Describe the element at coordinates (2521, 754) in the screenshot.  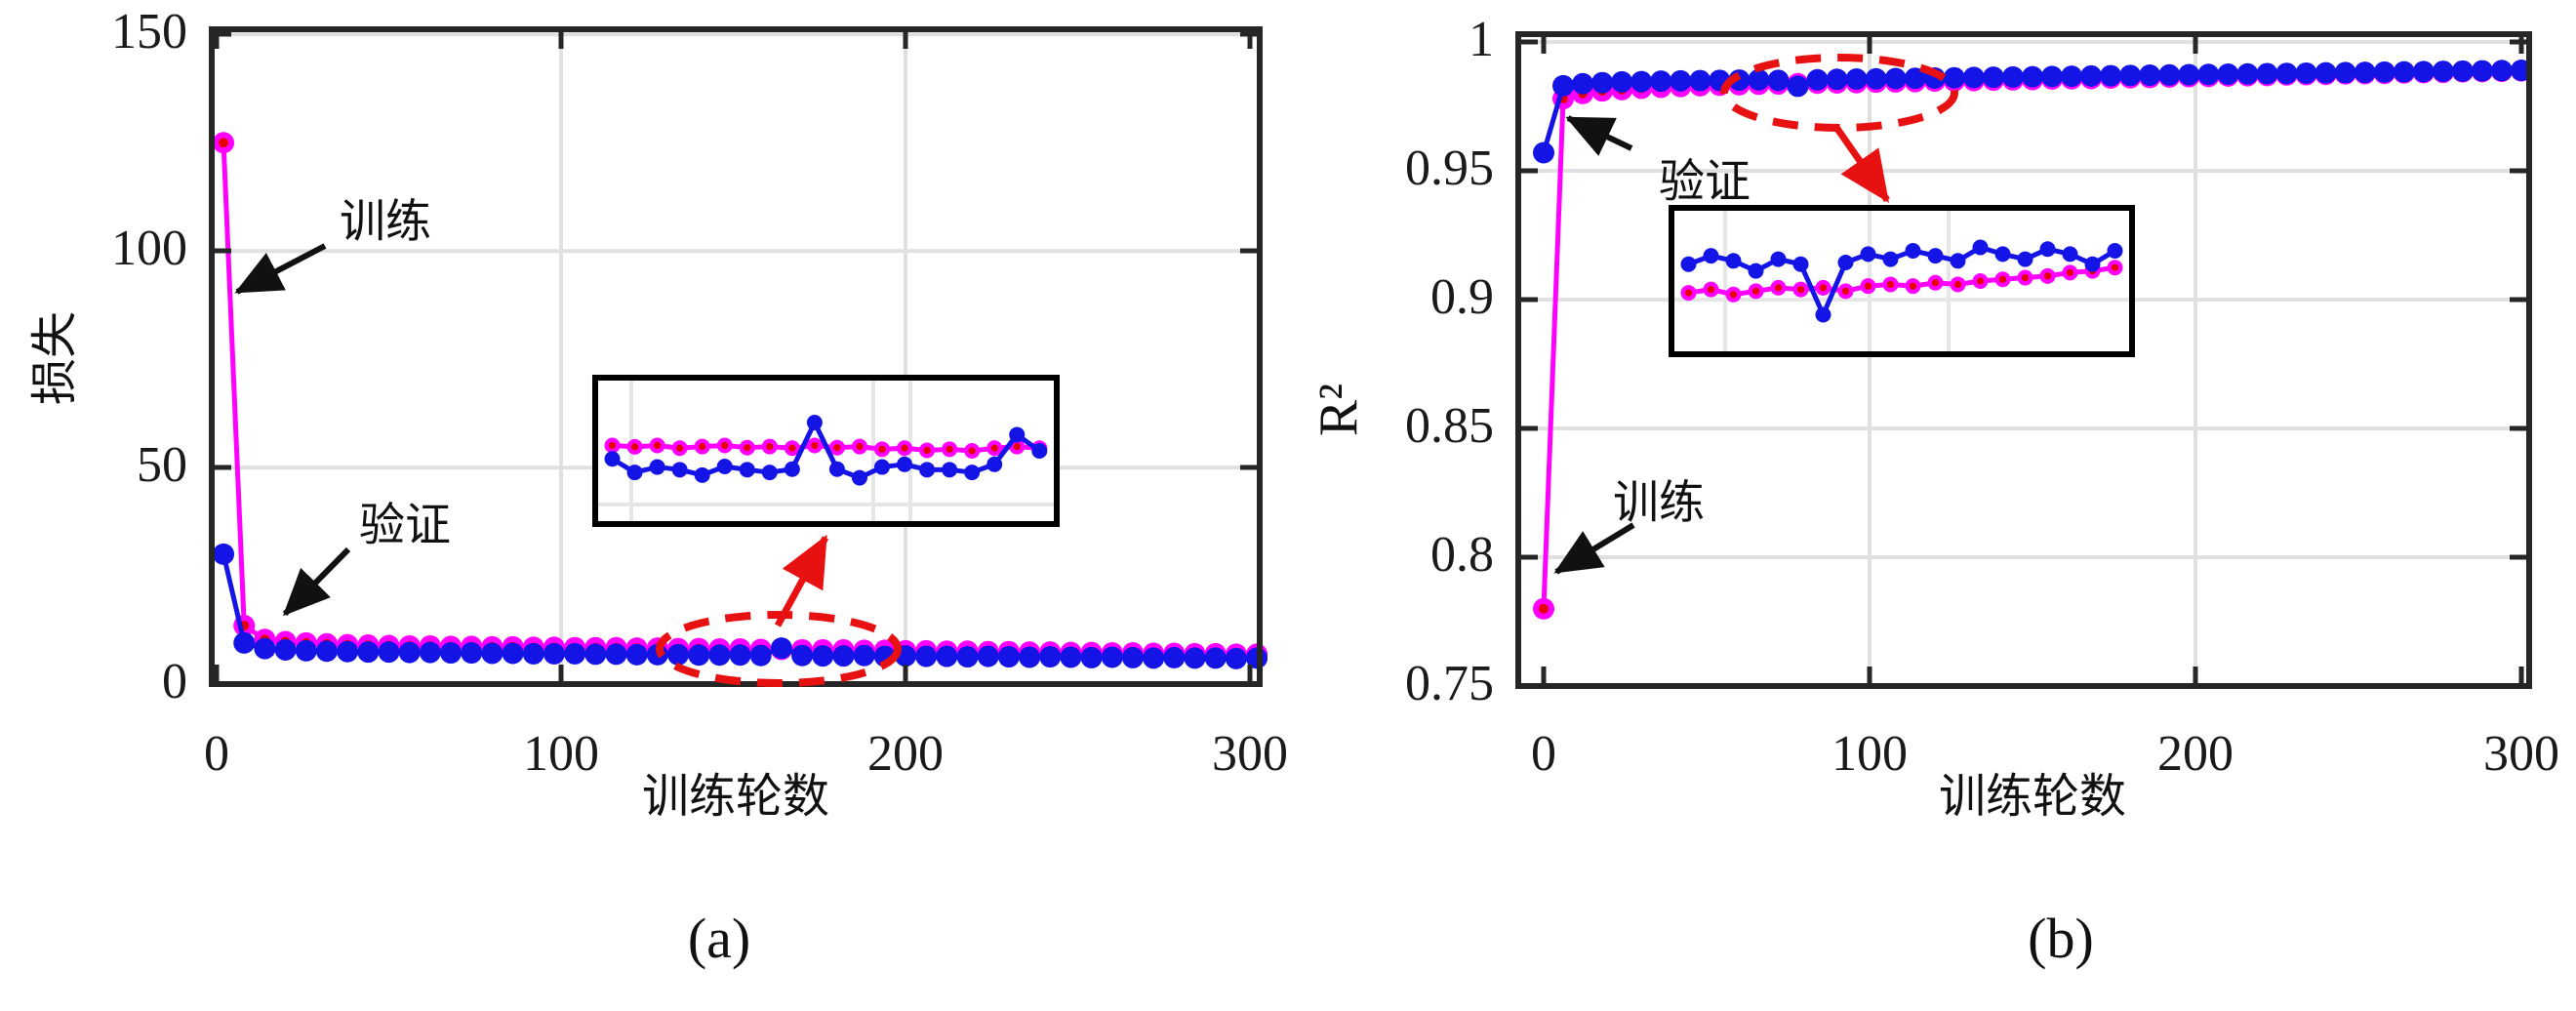
I see `tick-label: 300` at that location.